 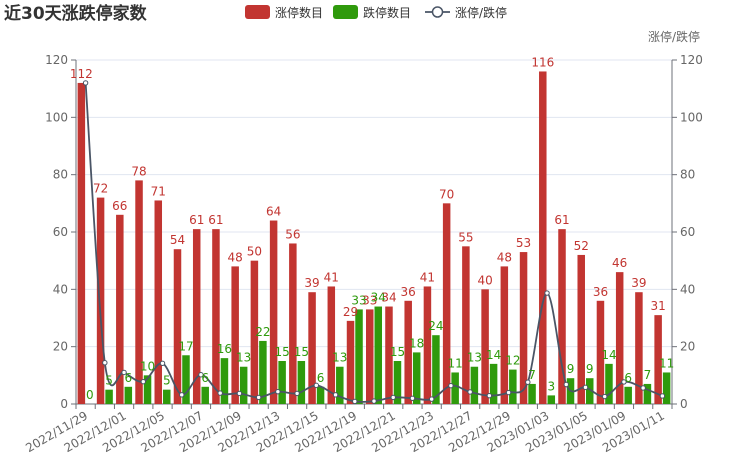 What do you see at coordinates (466, 12) in the screenshot?
I see `legend-item: 涨停/跌停` at bounding box center [466, 12].